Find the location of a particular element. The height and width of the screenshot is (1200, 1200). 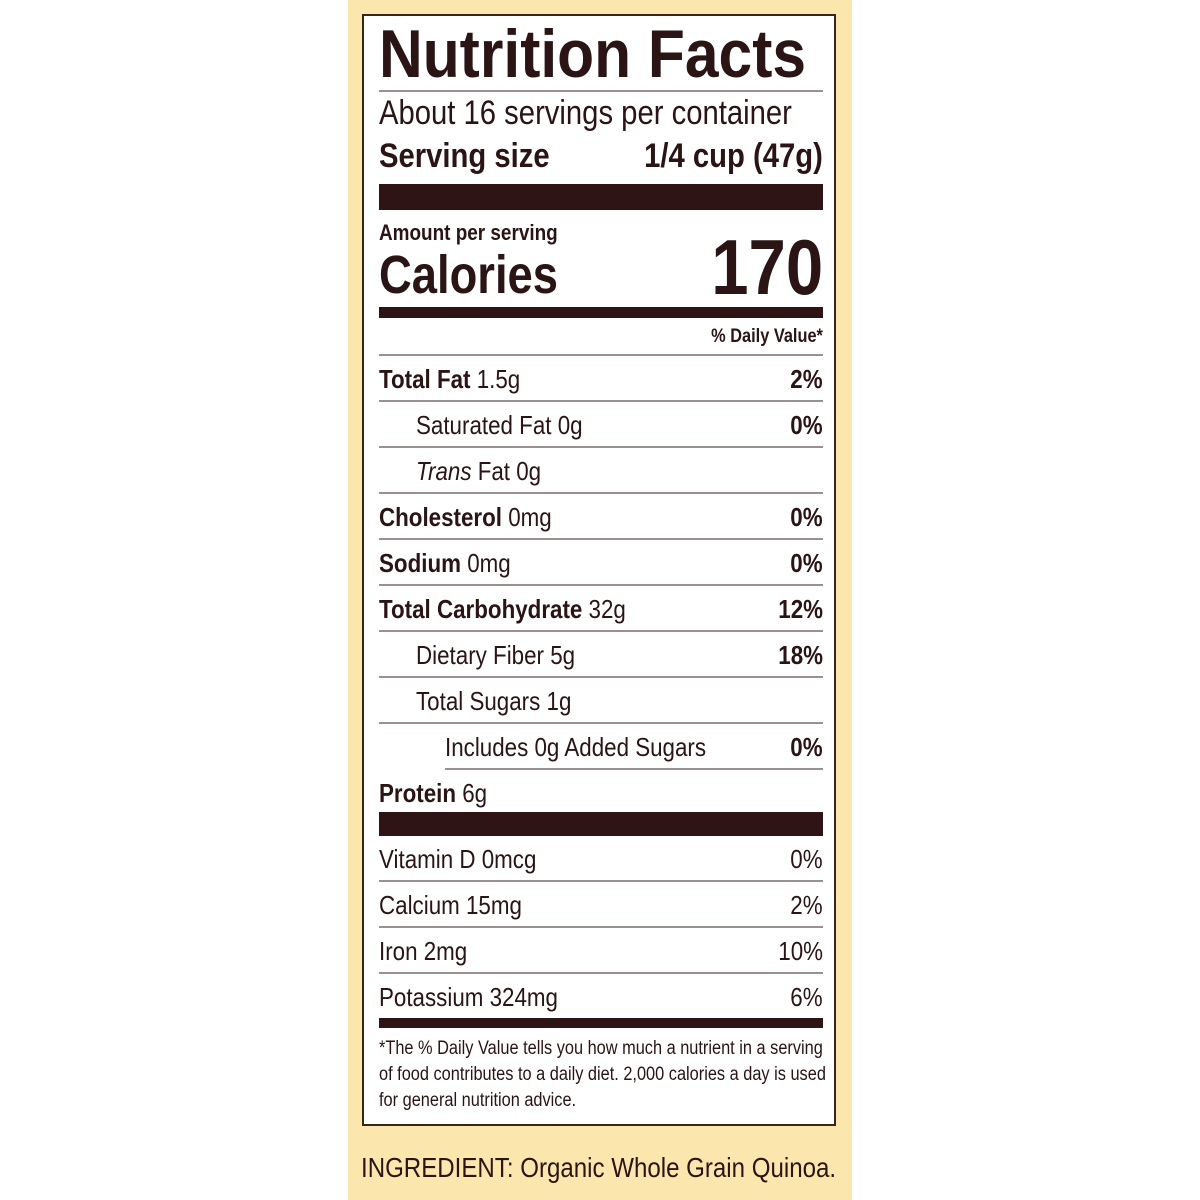

vitamin-label: Calcium 15mg is located at coordinates (450, 905).